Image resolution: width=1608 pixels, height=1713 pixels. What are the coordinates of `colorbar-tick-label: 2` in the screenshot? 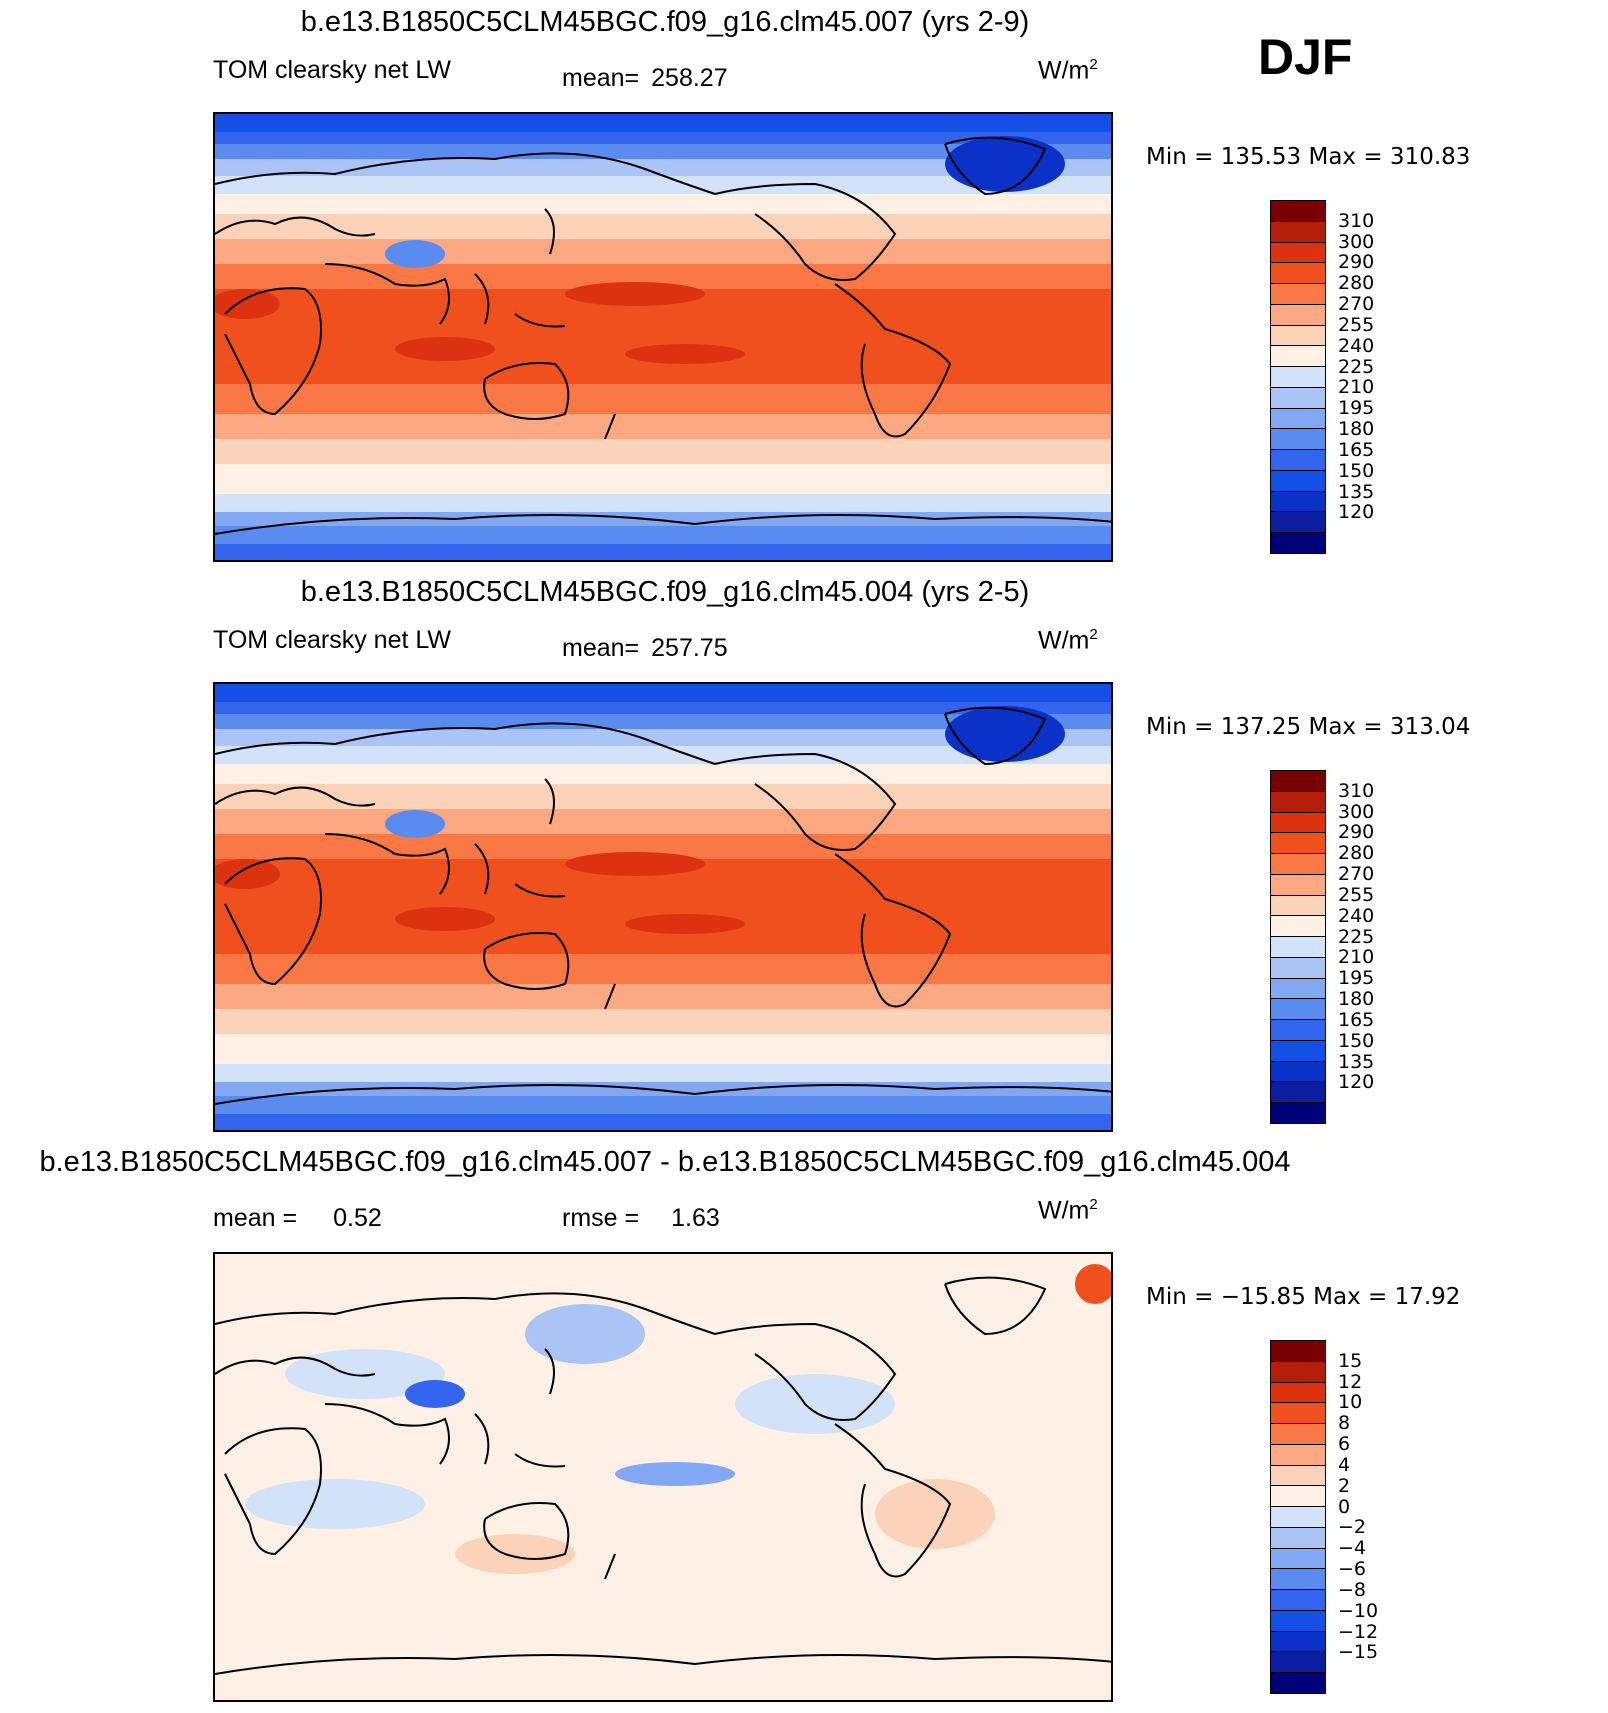 It's located at (1344, 1485).